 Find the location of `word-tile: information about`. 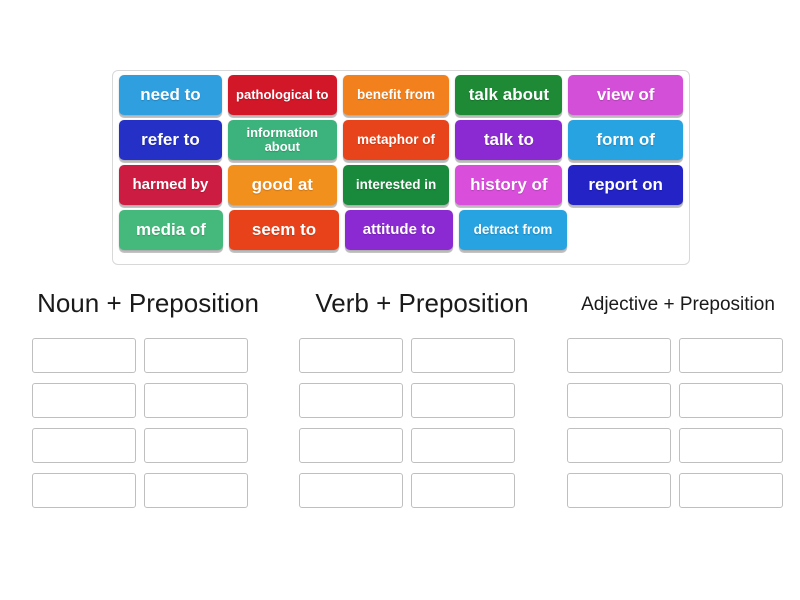

word-tile: information about is located at coordinates (282, 140).